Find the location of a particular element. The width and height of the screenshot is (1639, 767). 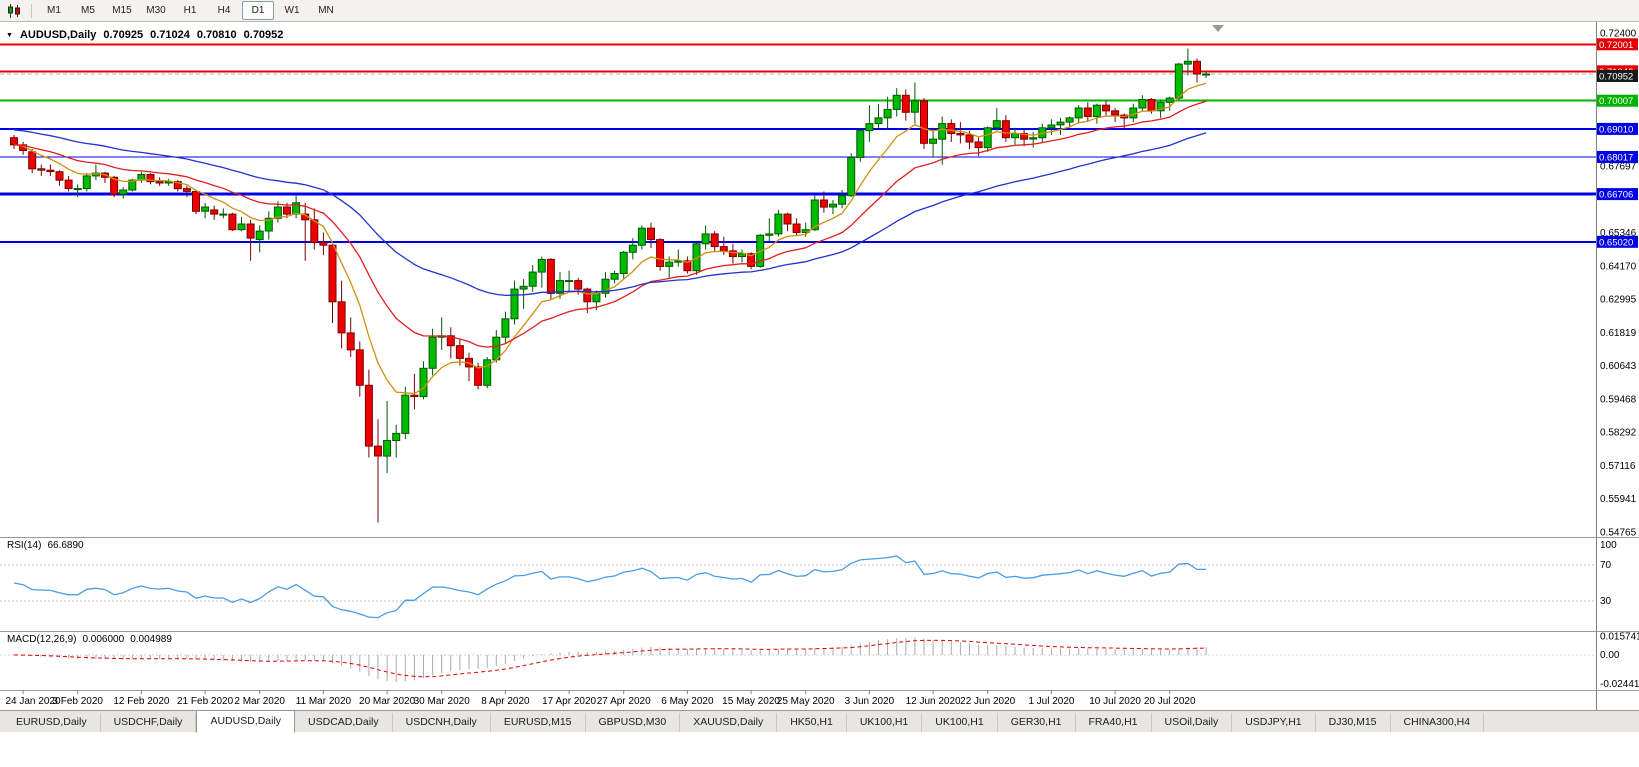

date-label: 2 Mar 2020 is located at coordinates (259, 701).